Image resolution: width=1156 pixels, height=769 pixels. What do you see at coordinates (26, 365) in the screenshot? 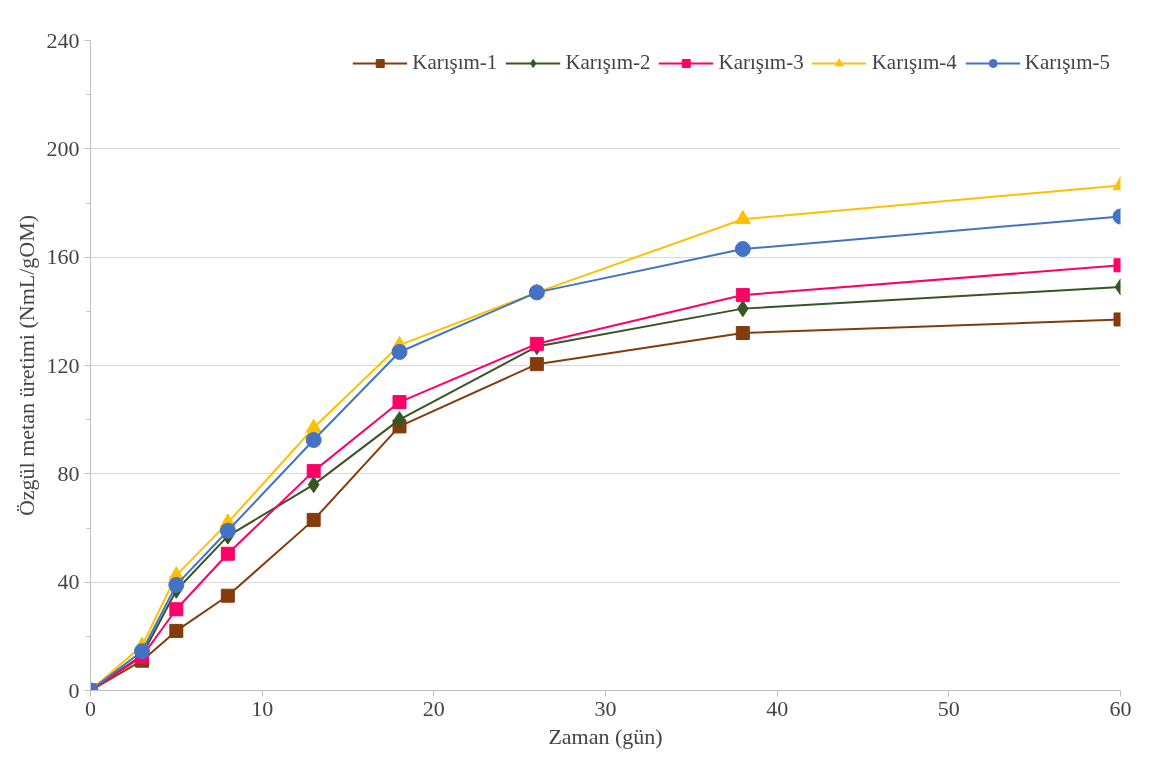
I see `y-axis-title: Özgül metan üretimi (NmL/gOM)` at bounding box center [26, 365].